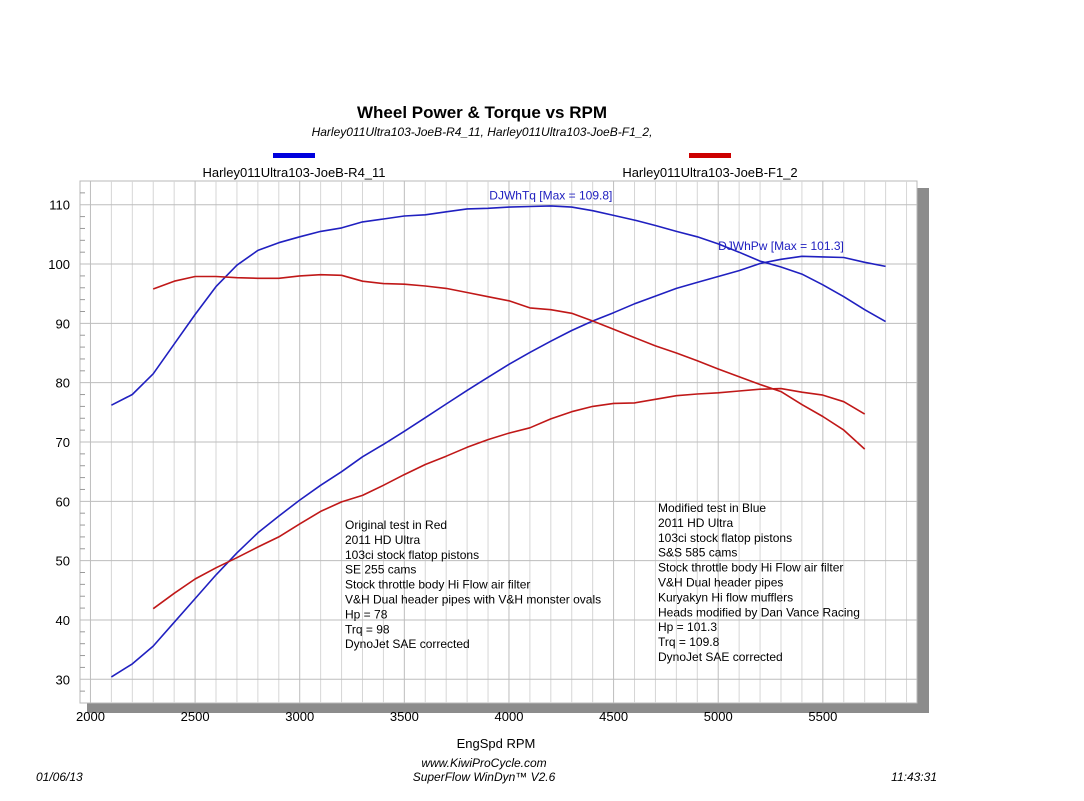  Describe the element at coordinates (90, 716) in the screenshot. I see `x-tick-label: 2000` at that location.